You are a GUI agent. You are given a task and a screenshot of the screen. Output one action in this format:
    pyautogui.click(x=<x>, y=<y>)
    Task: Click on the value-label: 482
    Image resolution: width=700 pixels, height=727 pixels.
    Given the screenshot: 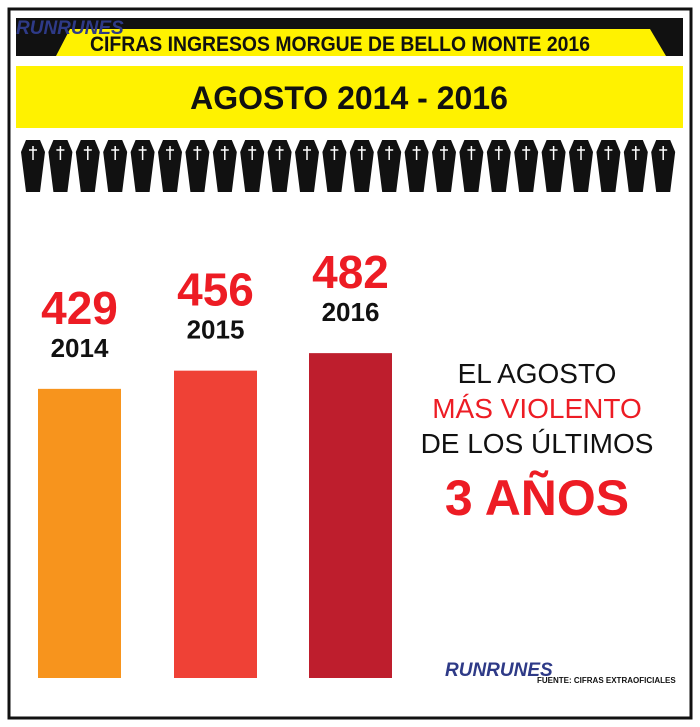 What is the action you would take?
    pyautogui.click(x=350, y=272)
    